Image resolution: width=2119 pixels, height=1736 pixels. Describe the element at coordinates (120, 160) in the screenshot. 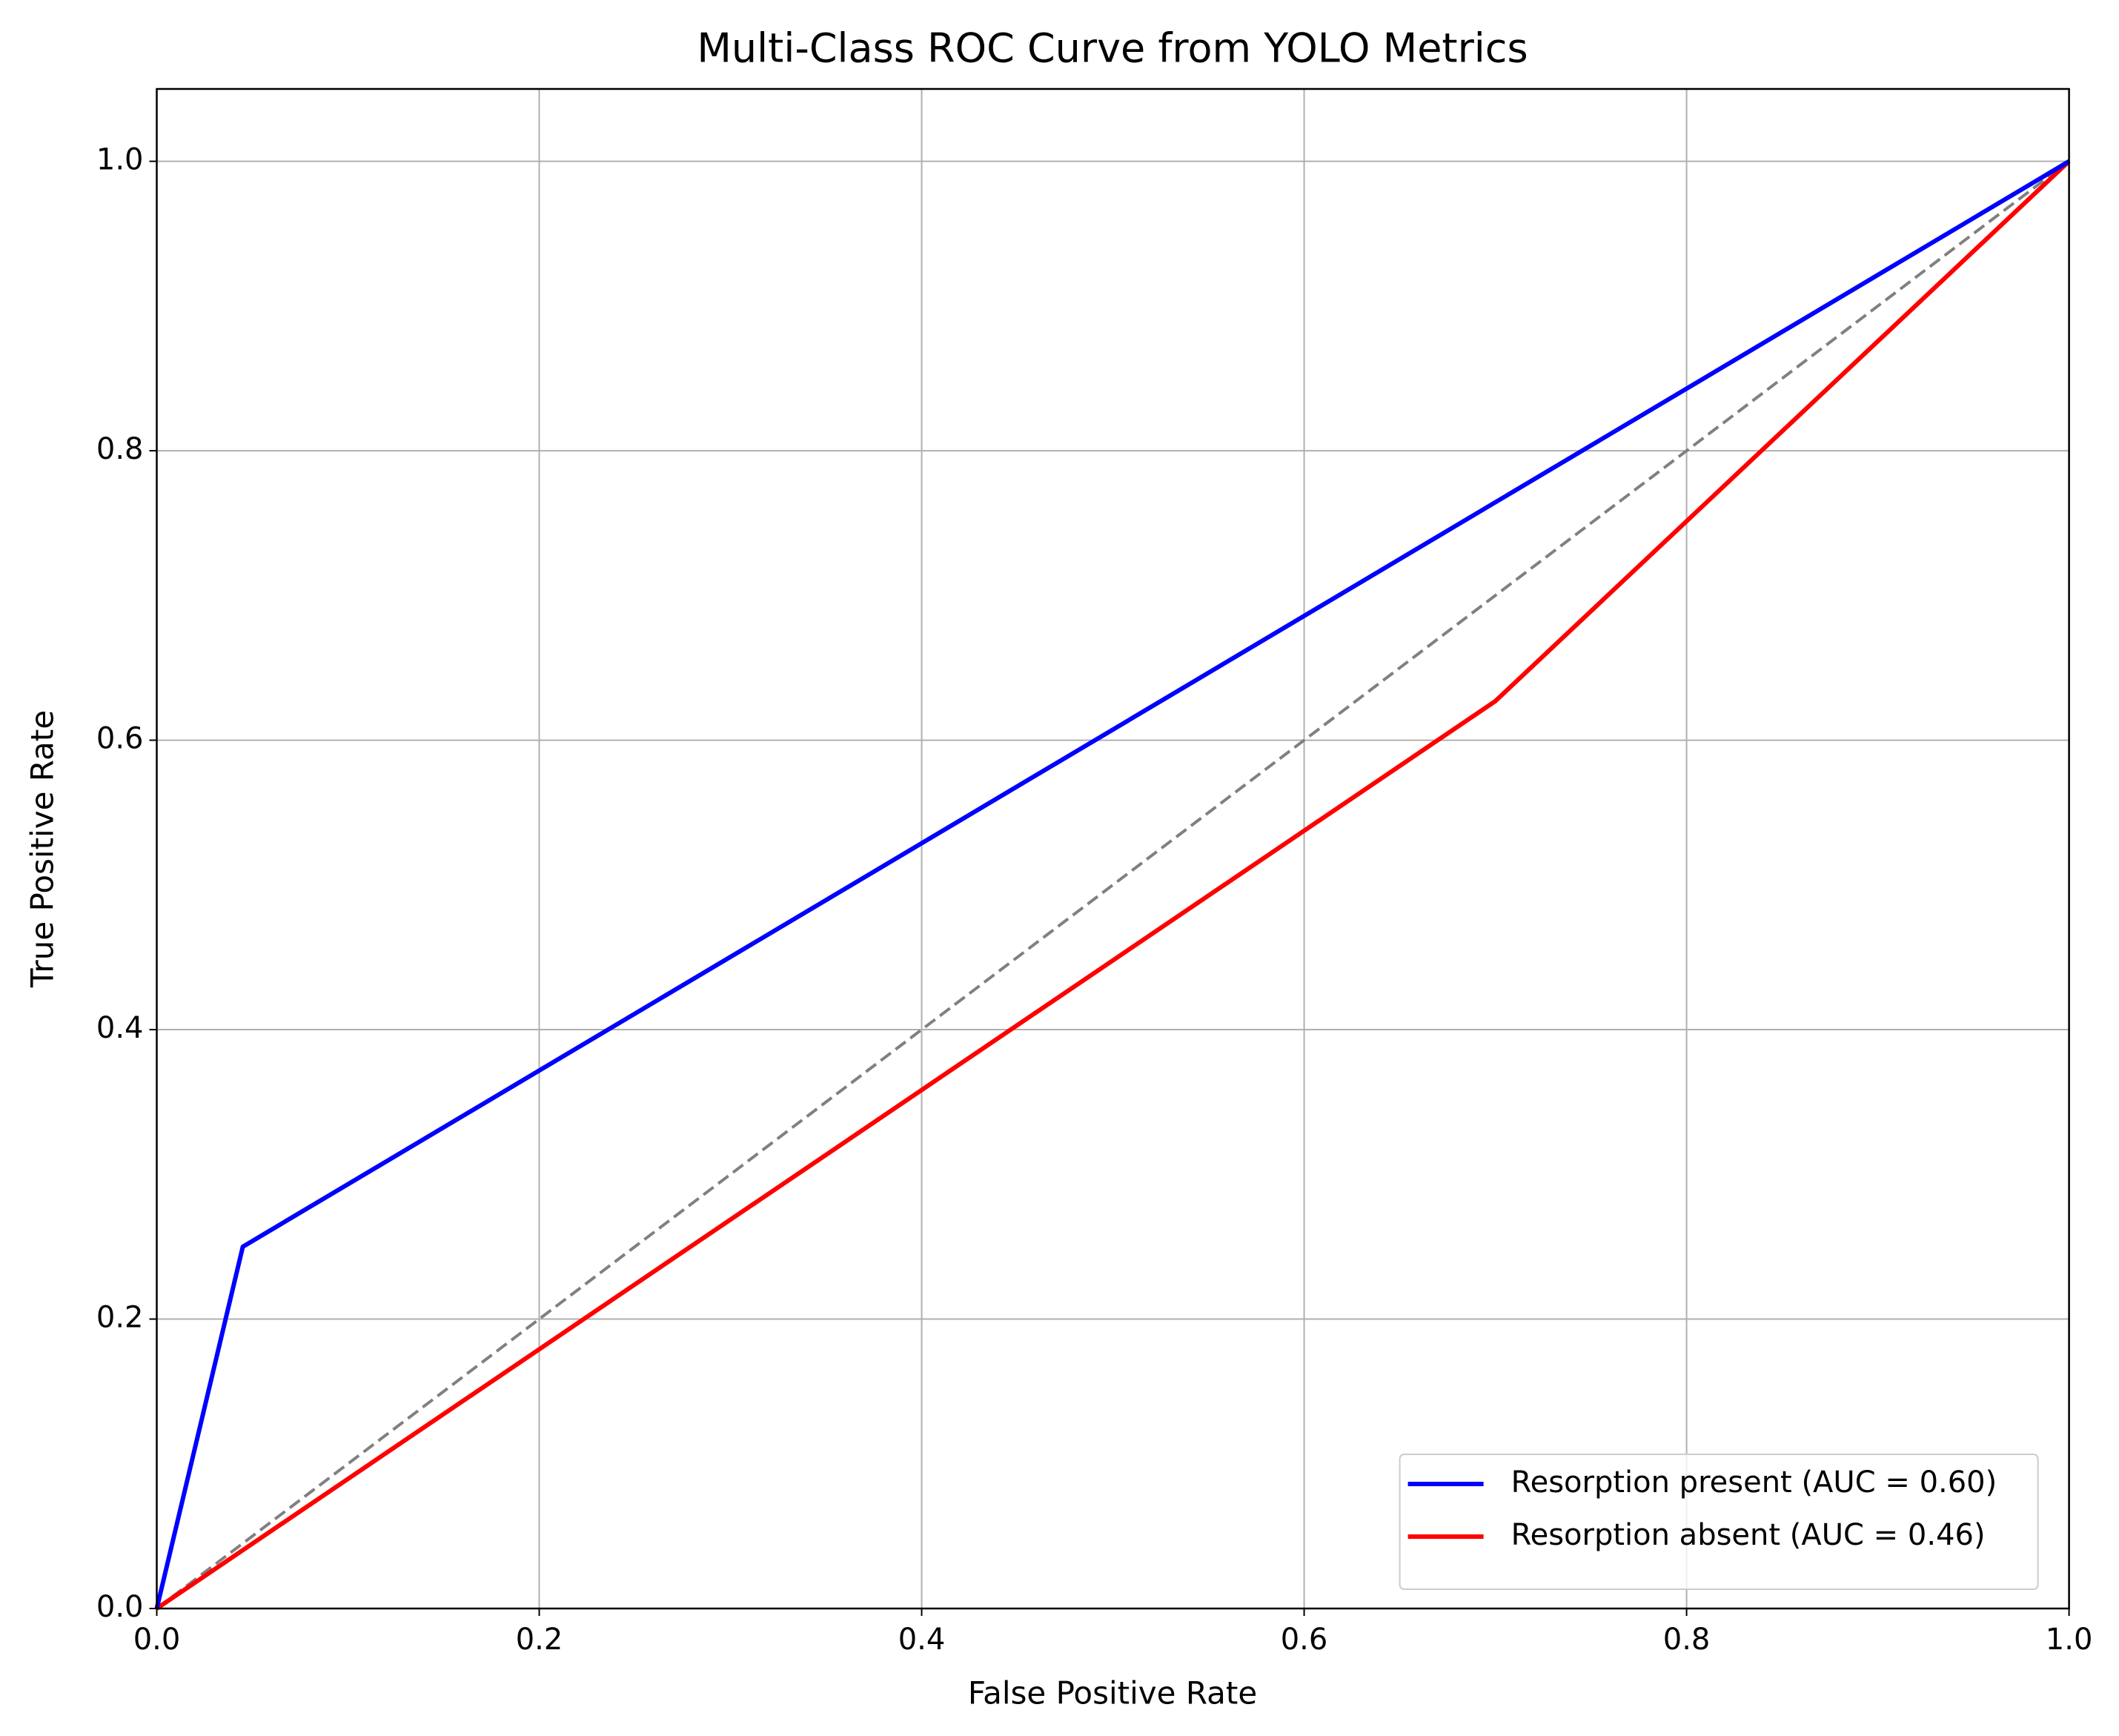

I see `y-tick-label: 1.0` at that location.